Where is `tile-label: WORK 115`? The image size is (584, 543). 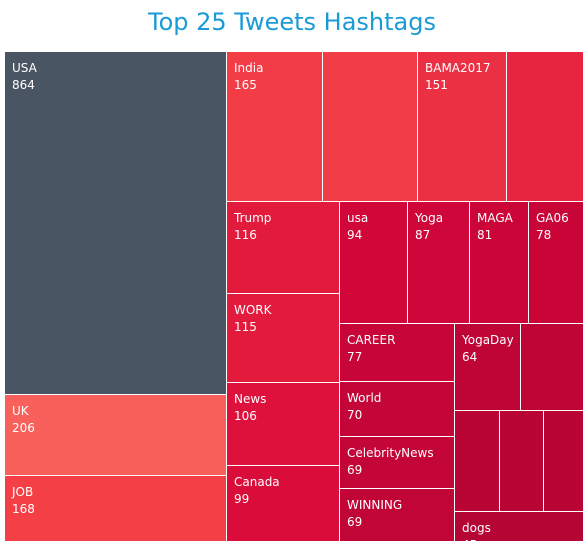 tile-label: WORK 115 is located at coordinates (253, 319).